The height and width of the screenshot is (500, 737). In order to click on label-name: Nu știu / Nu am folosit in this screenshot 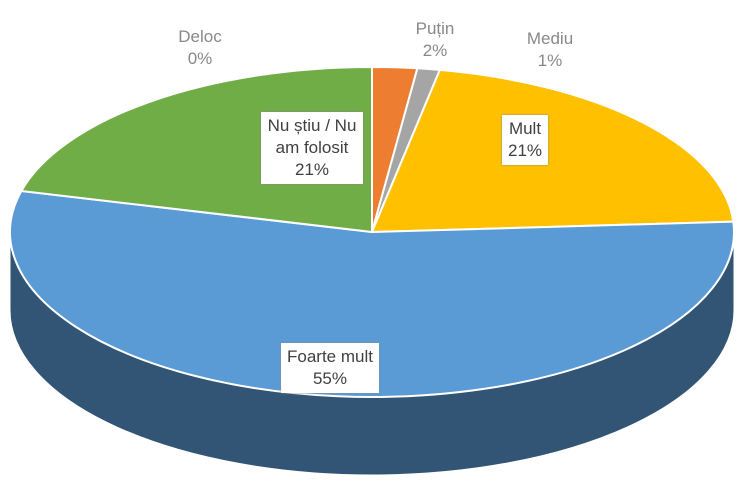, I will do `click(312, 136)`.